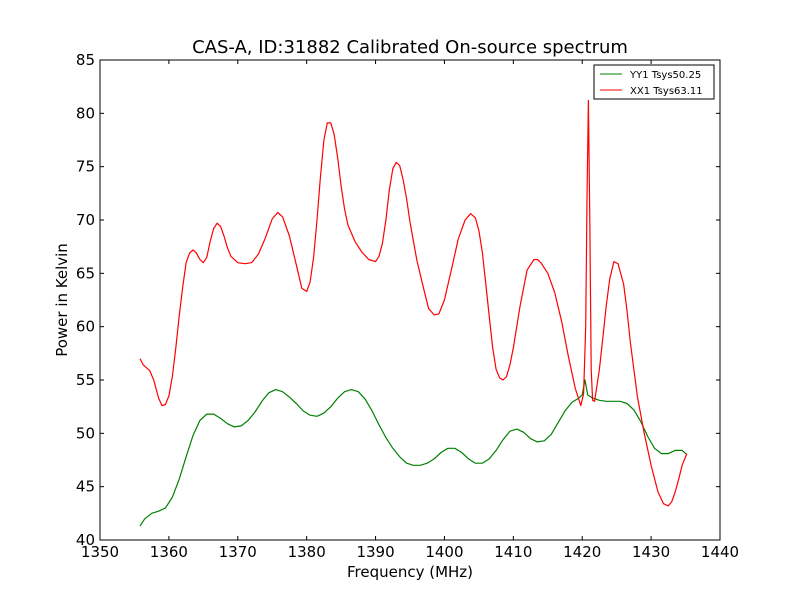 This screenshot has height=600, width=800. Describe the element at coordinates (238, 552) in the screenshot. I see `x-tick-label: 1370` at that location.